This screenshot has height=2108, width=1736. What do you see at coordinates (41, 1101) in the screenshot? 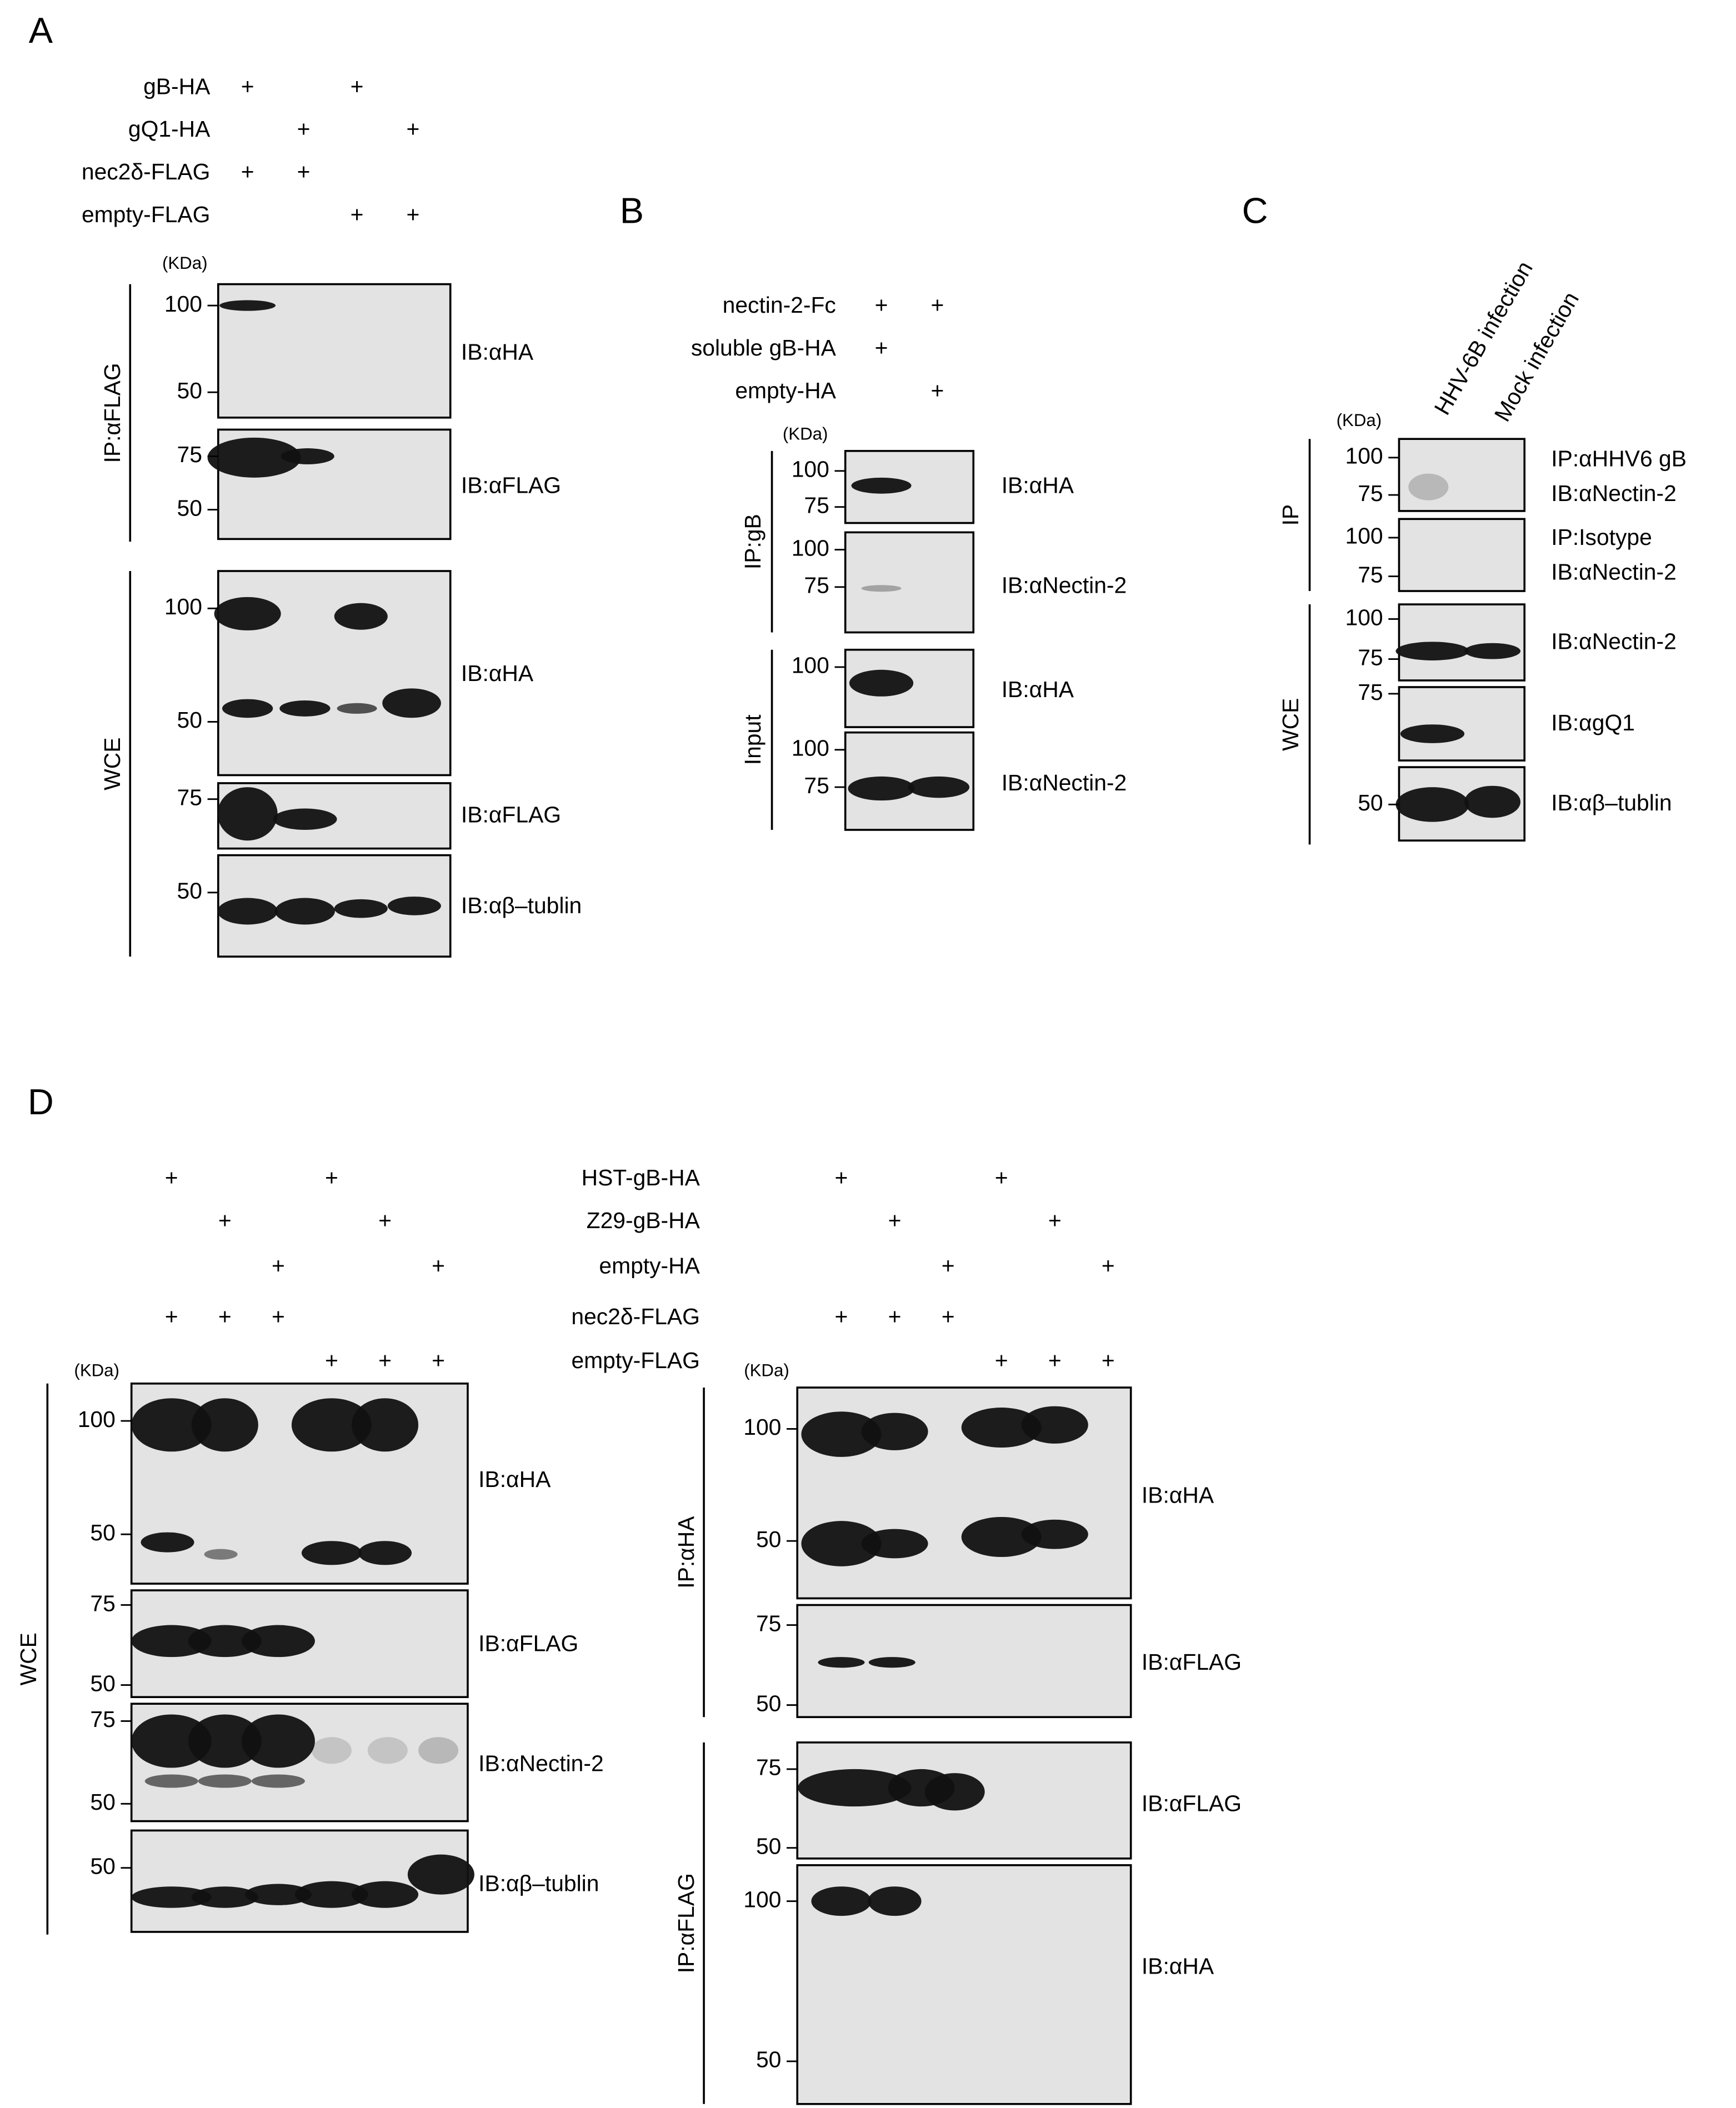
I see `panel-label: D` at bounding box center [41, 1101].